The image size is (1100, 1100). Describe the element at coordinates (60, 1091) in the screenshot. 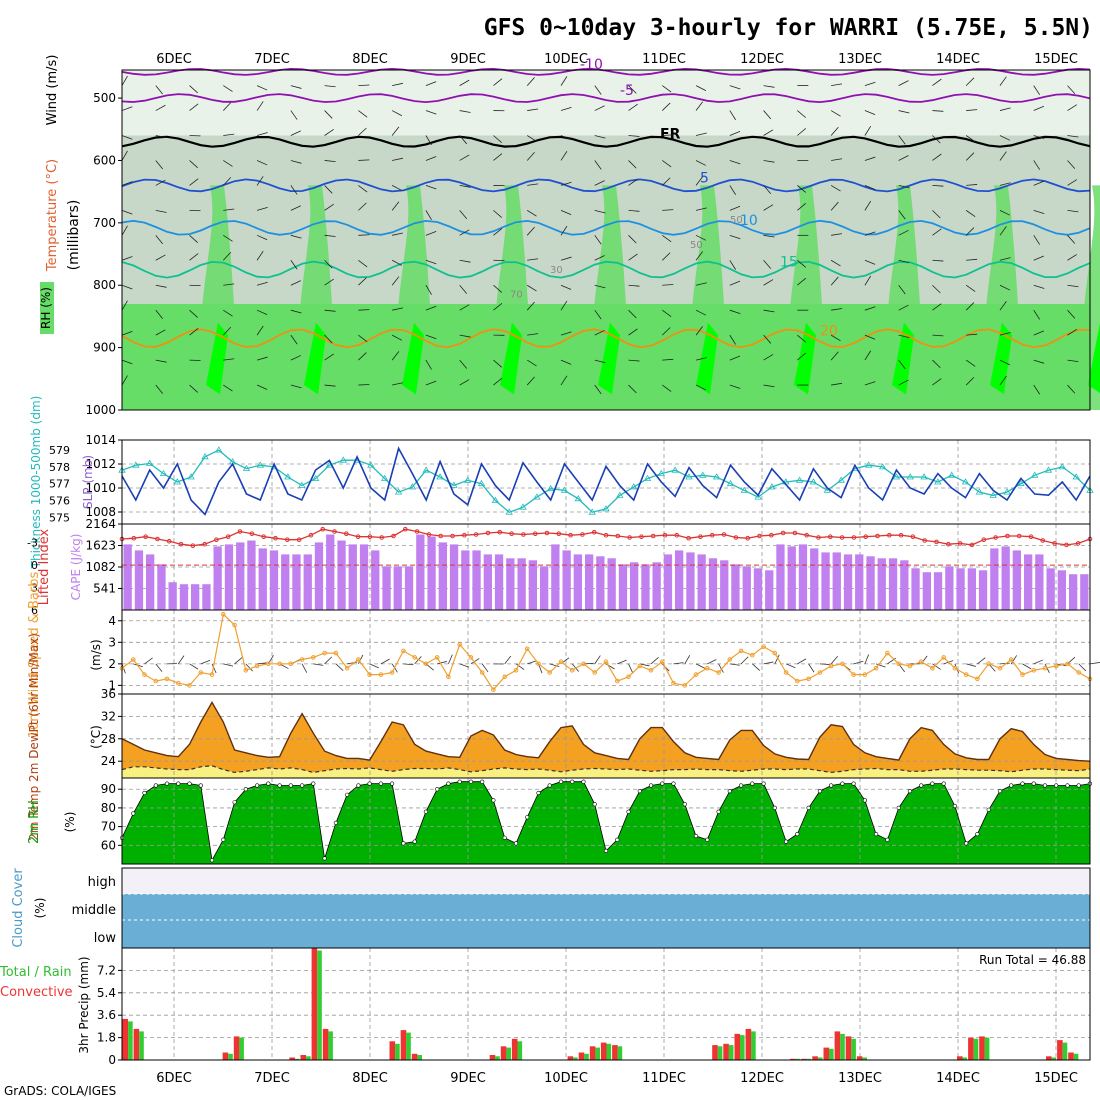

I see `footer-credit: GrADS: COLA/IGES` at that location.